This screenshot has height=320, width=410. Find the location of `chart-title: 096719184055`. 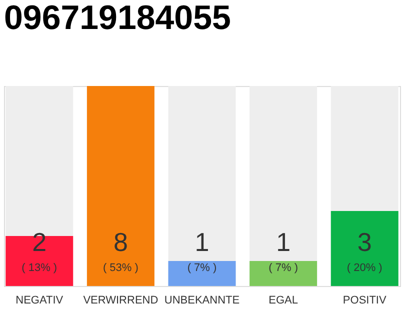

chart-title: 096719184055 is located at coordinates (117, 18).